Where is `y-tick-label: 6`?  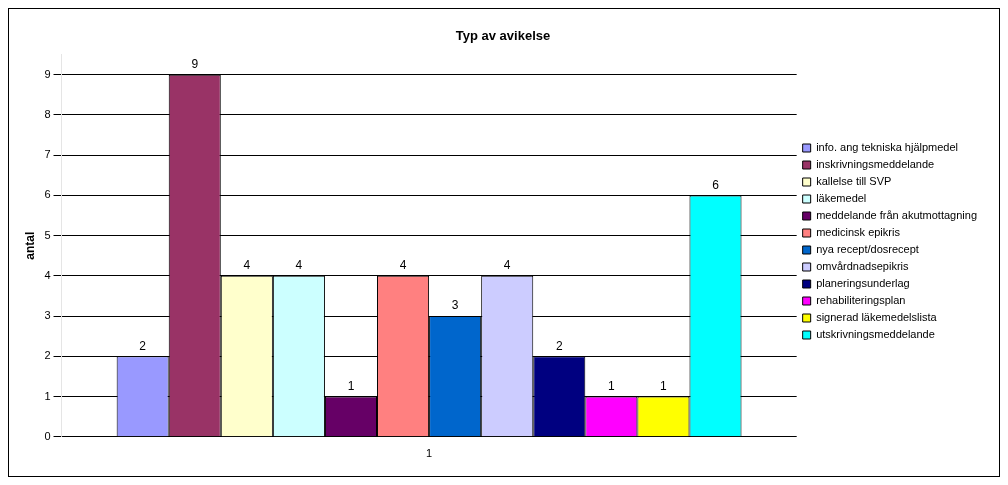
y-tick-label: 6 is located at coordinates (47, 194).